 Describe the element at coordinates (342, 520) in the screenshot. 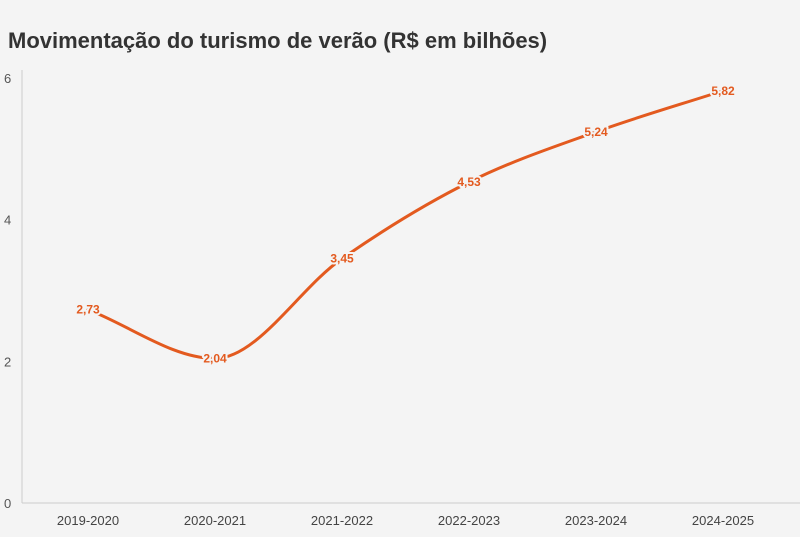

I see `x-tick-label: 2021-2022` at that location.